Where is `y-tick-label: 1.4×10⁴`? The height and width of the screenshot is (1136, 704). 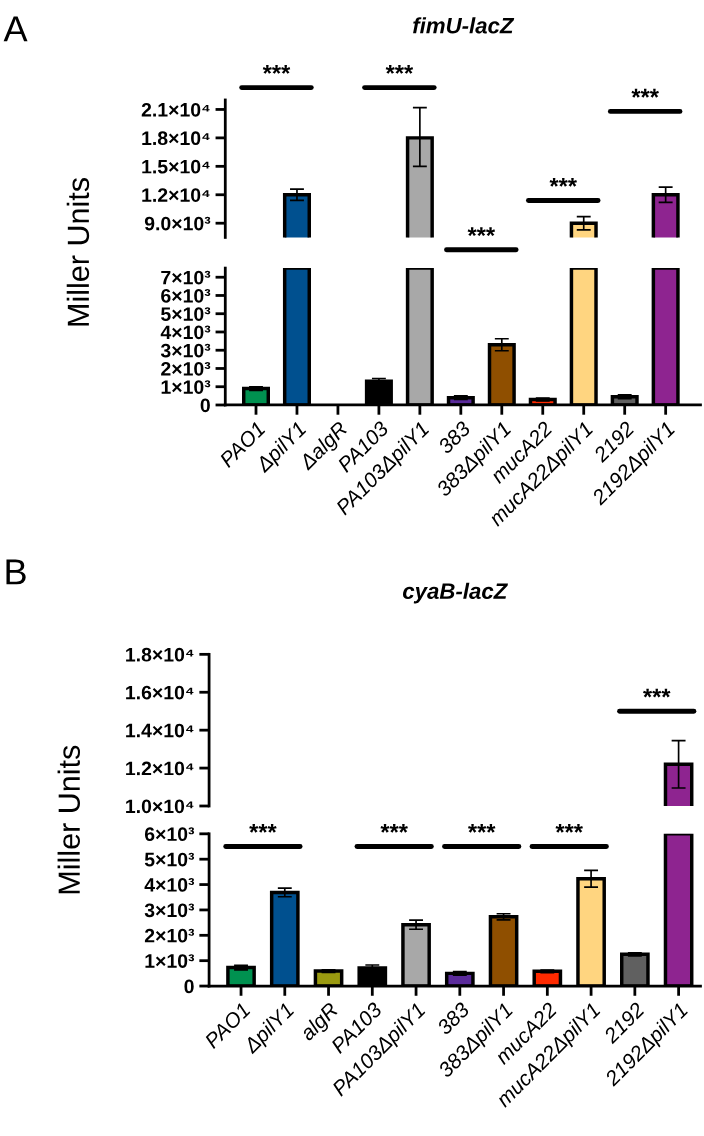
y-tick-label: 1.4×10⁴ is located at coordinates (160, 730).